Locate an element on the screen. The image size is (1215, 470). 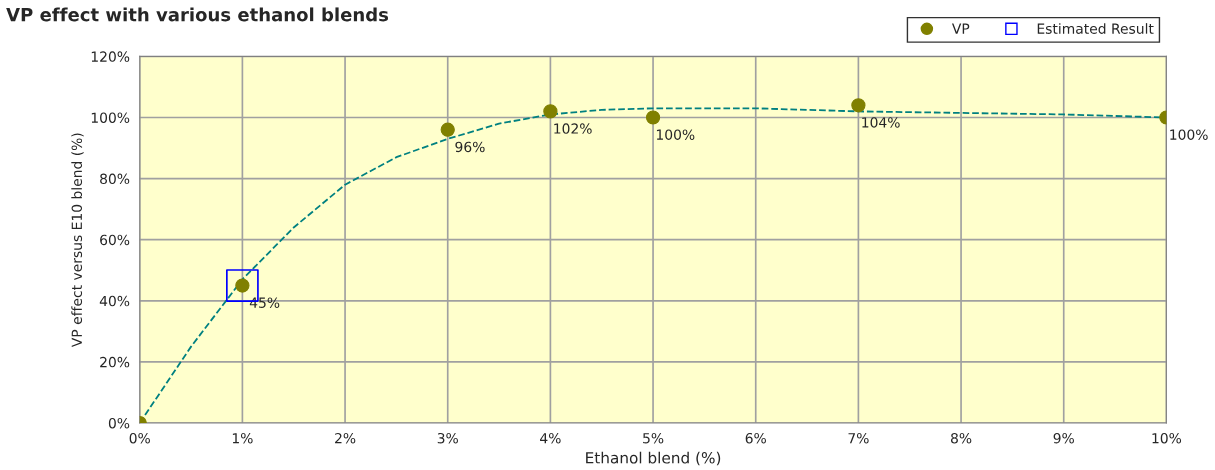
y-tick-label: 40% is located at coordinates (114, 301).